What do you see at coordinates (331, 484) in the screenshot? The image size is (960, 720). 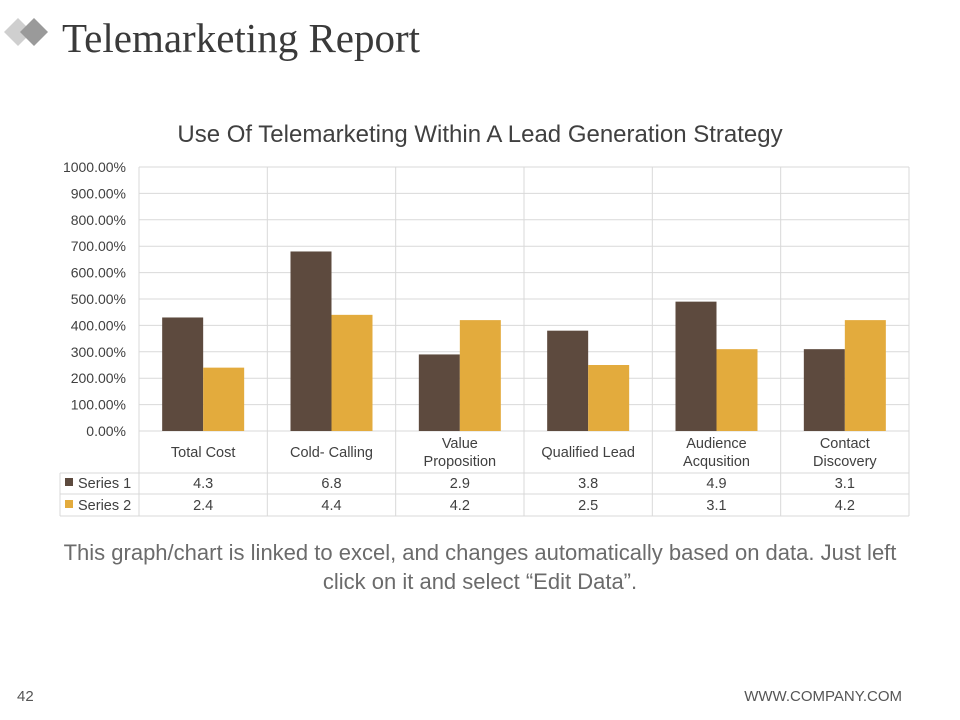 I see `table-cell-value: 6.8` at bounding box center [331, 484].